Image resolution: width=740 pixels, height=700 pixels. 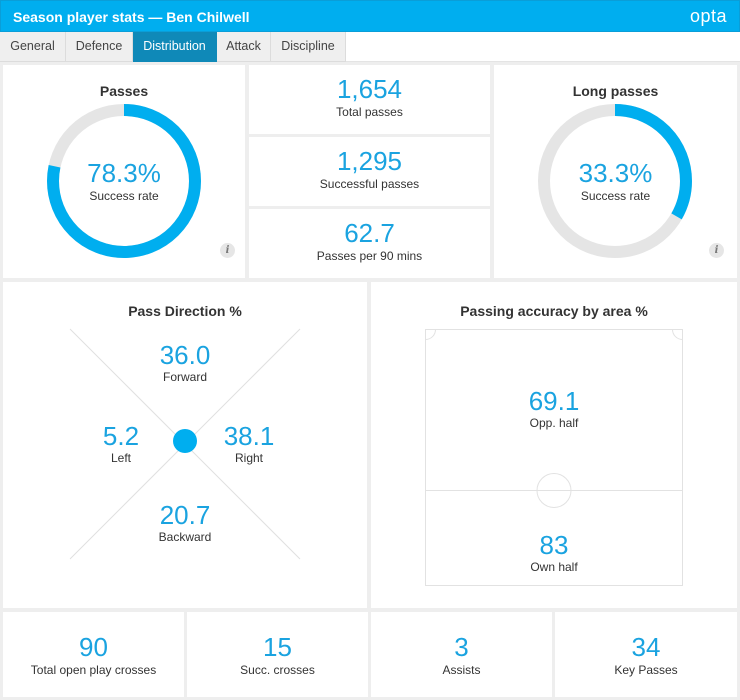 What do you see at coordinates (369, 233) in the screenshot?
I see `passes-per-90-value: 62.7` at bounding box center [369, 233].